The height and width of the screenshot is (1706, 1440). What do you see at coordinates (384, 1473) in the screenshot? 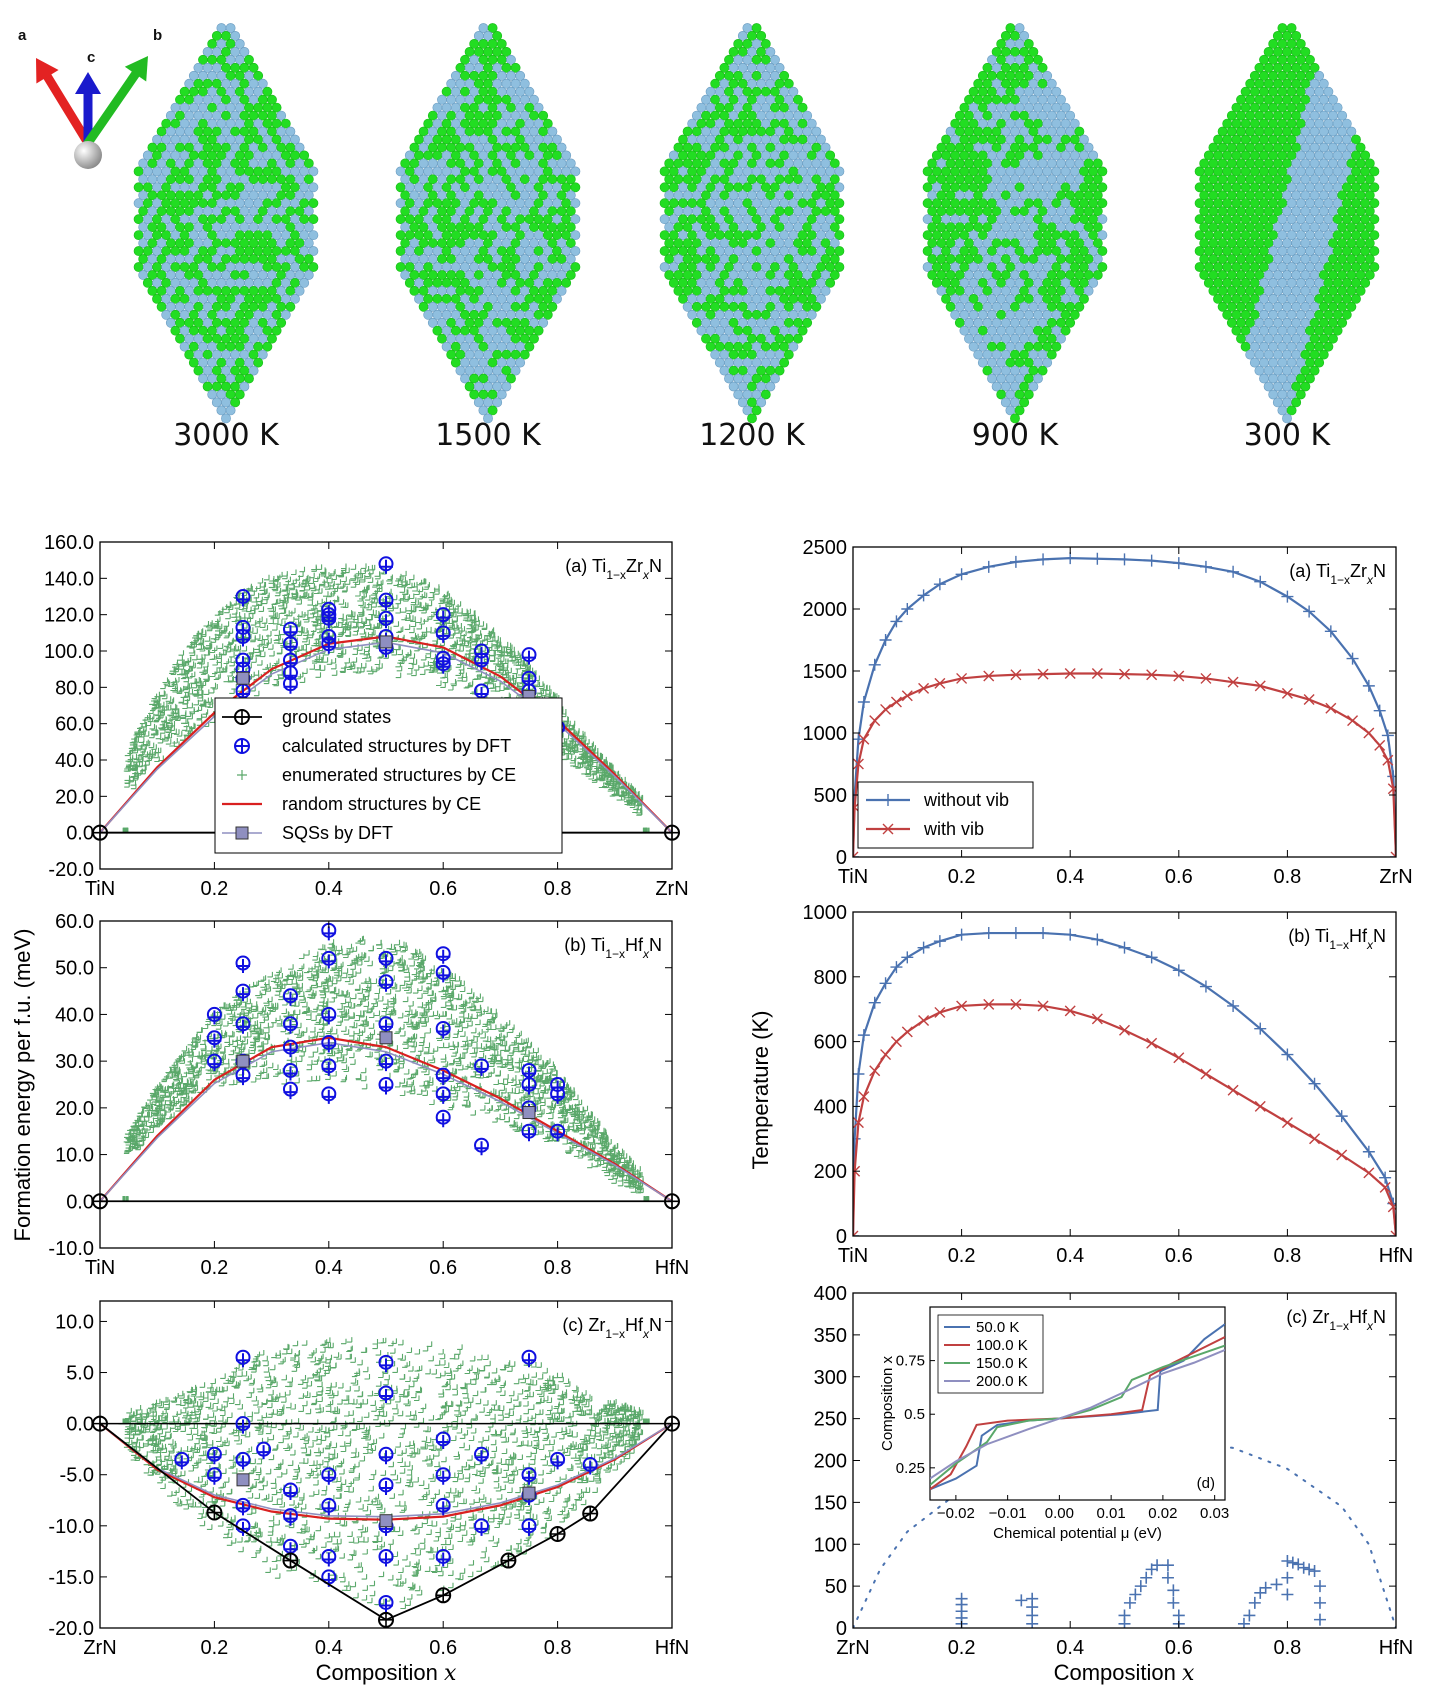
I see `ce-enumerated-series` at bounding box center [384, 1473].